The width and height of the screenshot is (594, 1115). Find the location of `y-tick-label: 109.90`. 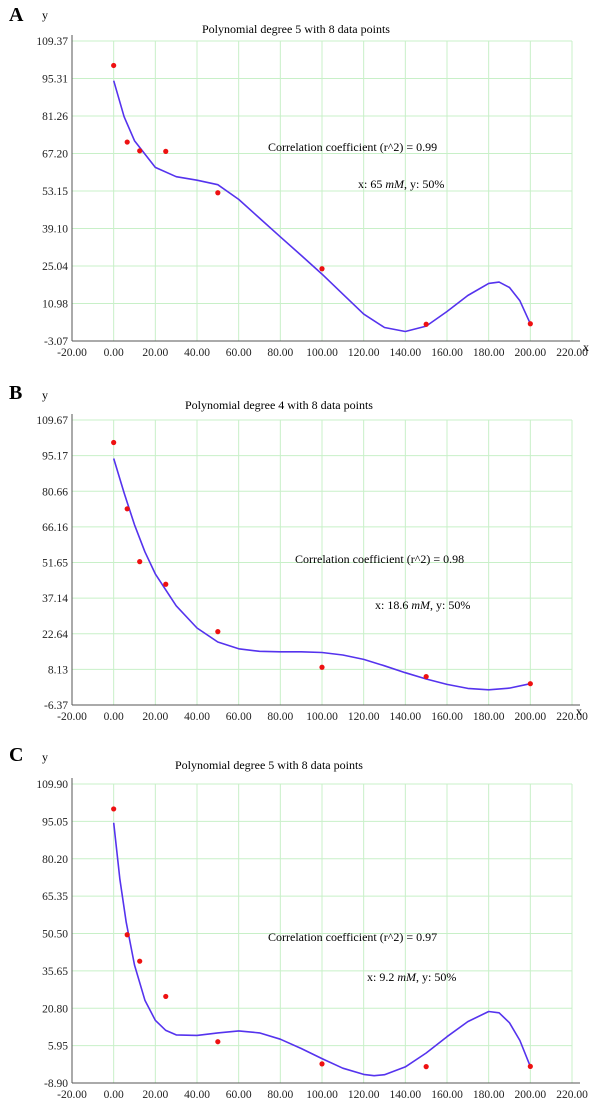

y-tick-label: 109.90 is located at coordinates (52, 785).